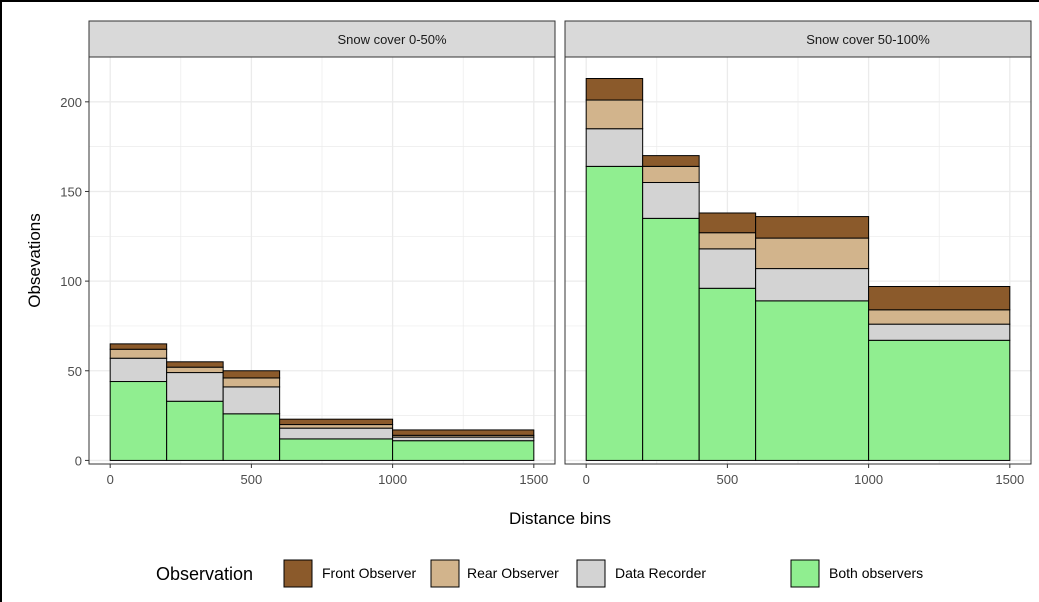  What do you see at coordinates (34, 260) in the screenshot?
I see `y-axis-title: Obsevations` at bounding box center [34, 260].